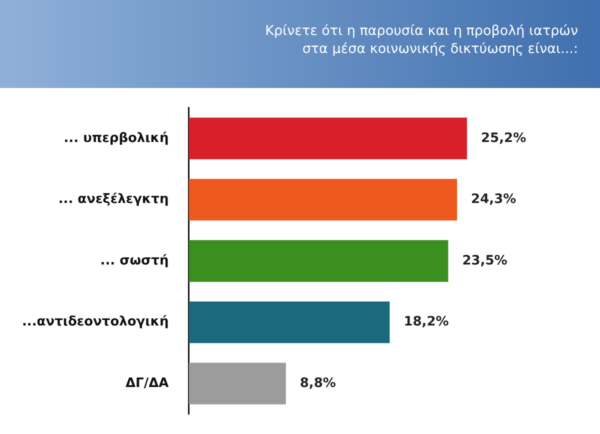  Describe the element at coordinates (503, 138) in the screenshot. I see `data-label: 25,2%` at that location.